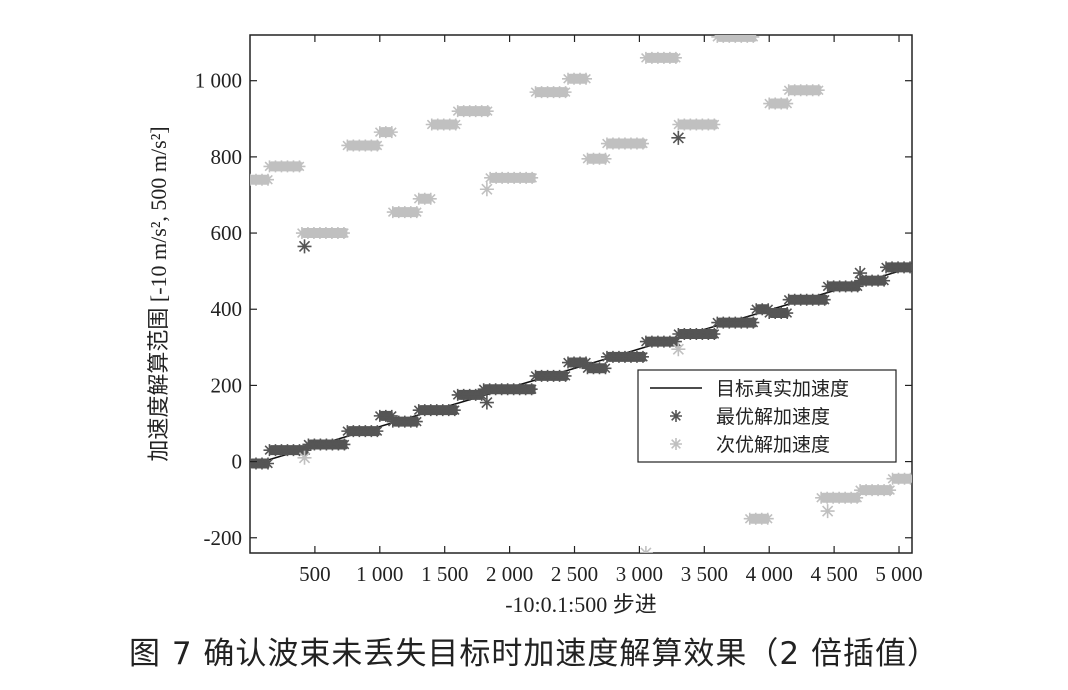  What do you see at coordinates (773, 417) in the screenshot?
I see `legend-label: 最优解加速度` at bounding box center [773, 417].